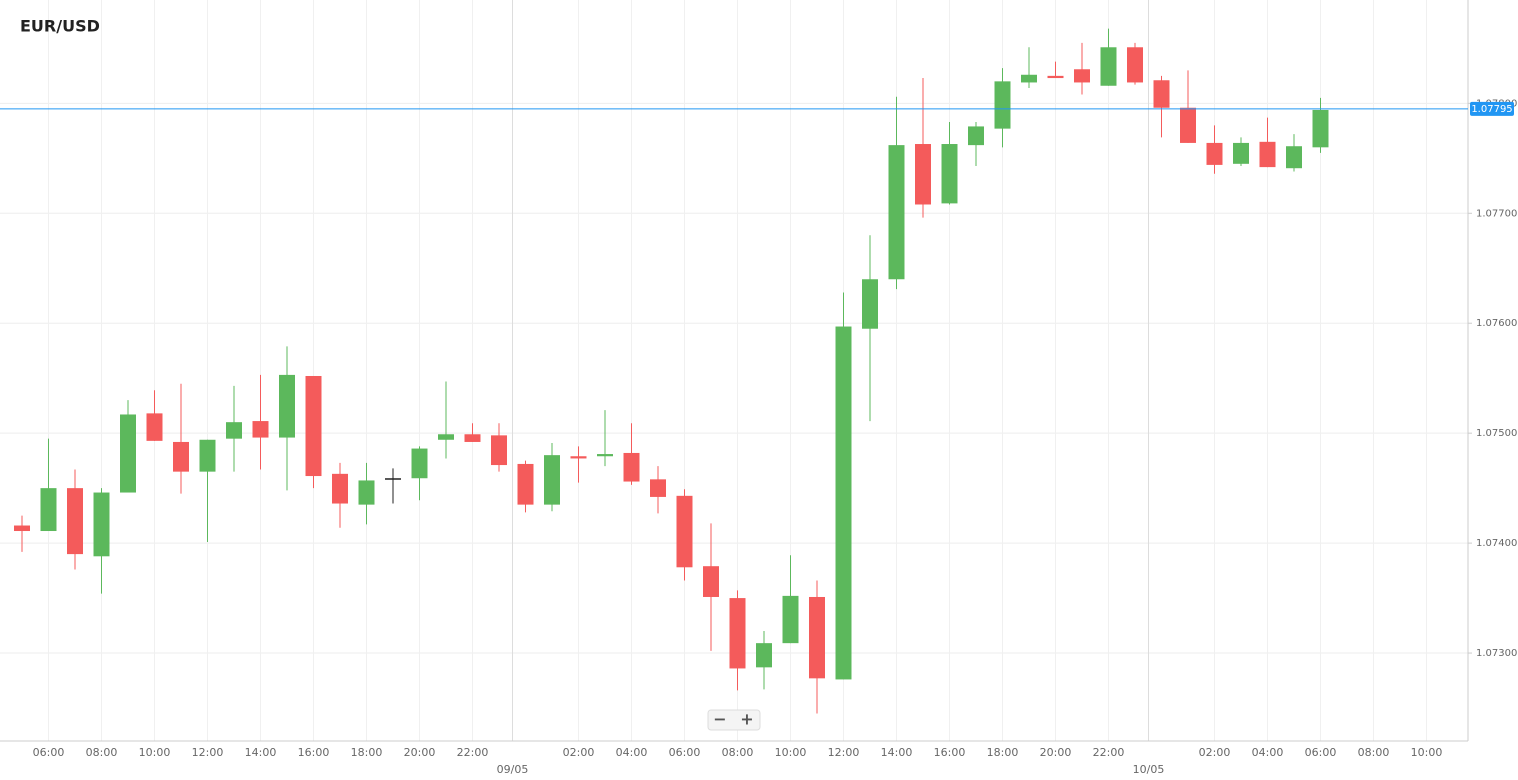 This screenshot has width=1518, height=780. I want to click on zoom-box, so click(734, 720).